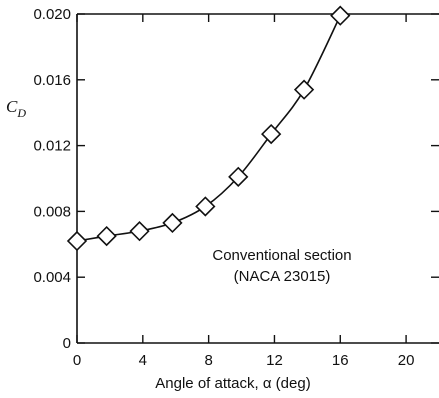  Describe the element at coordinates (21, 113) in the screenshot. I see `y-axis-label-subscript: D` at that location.